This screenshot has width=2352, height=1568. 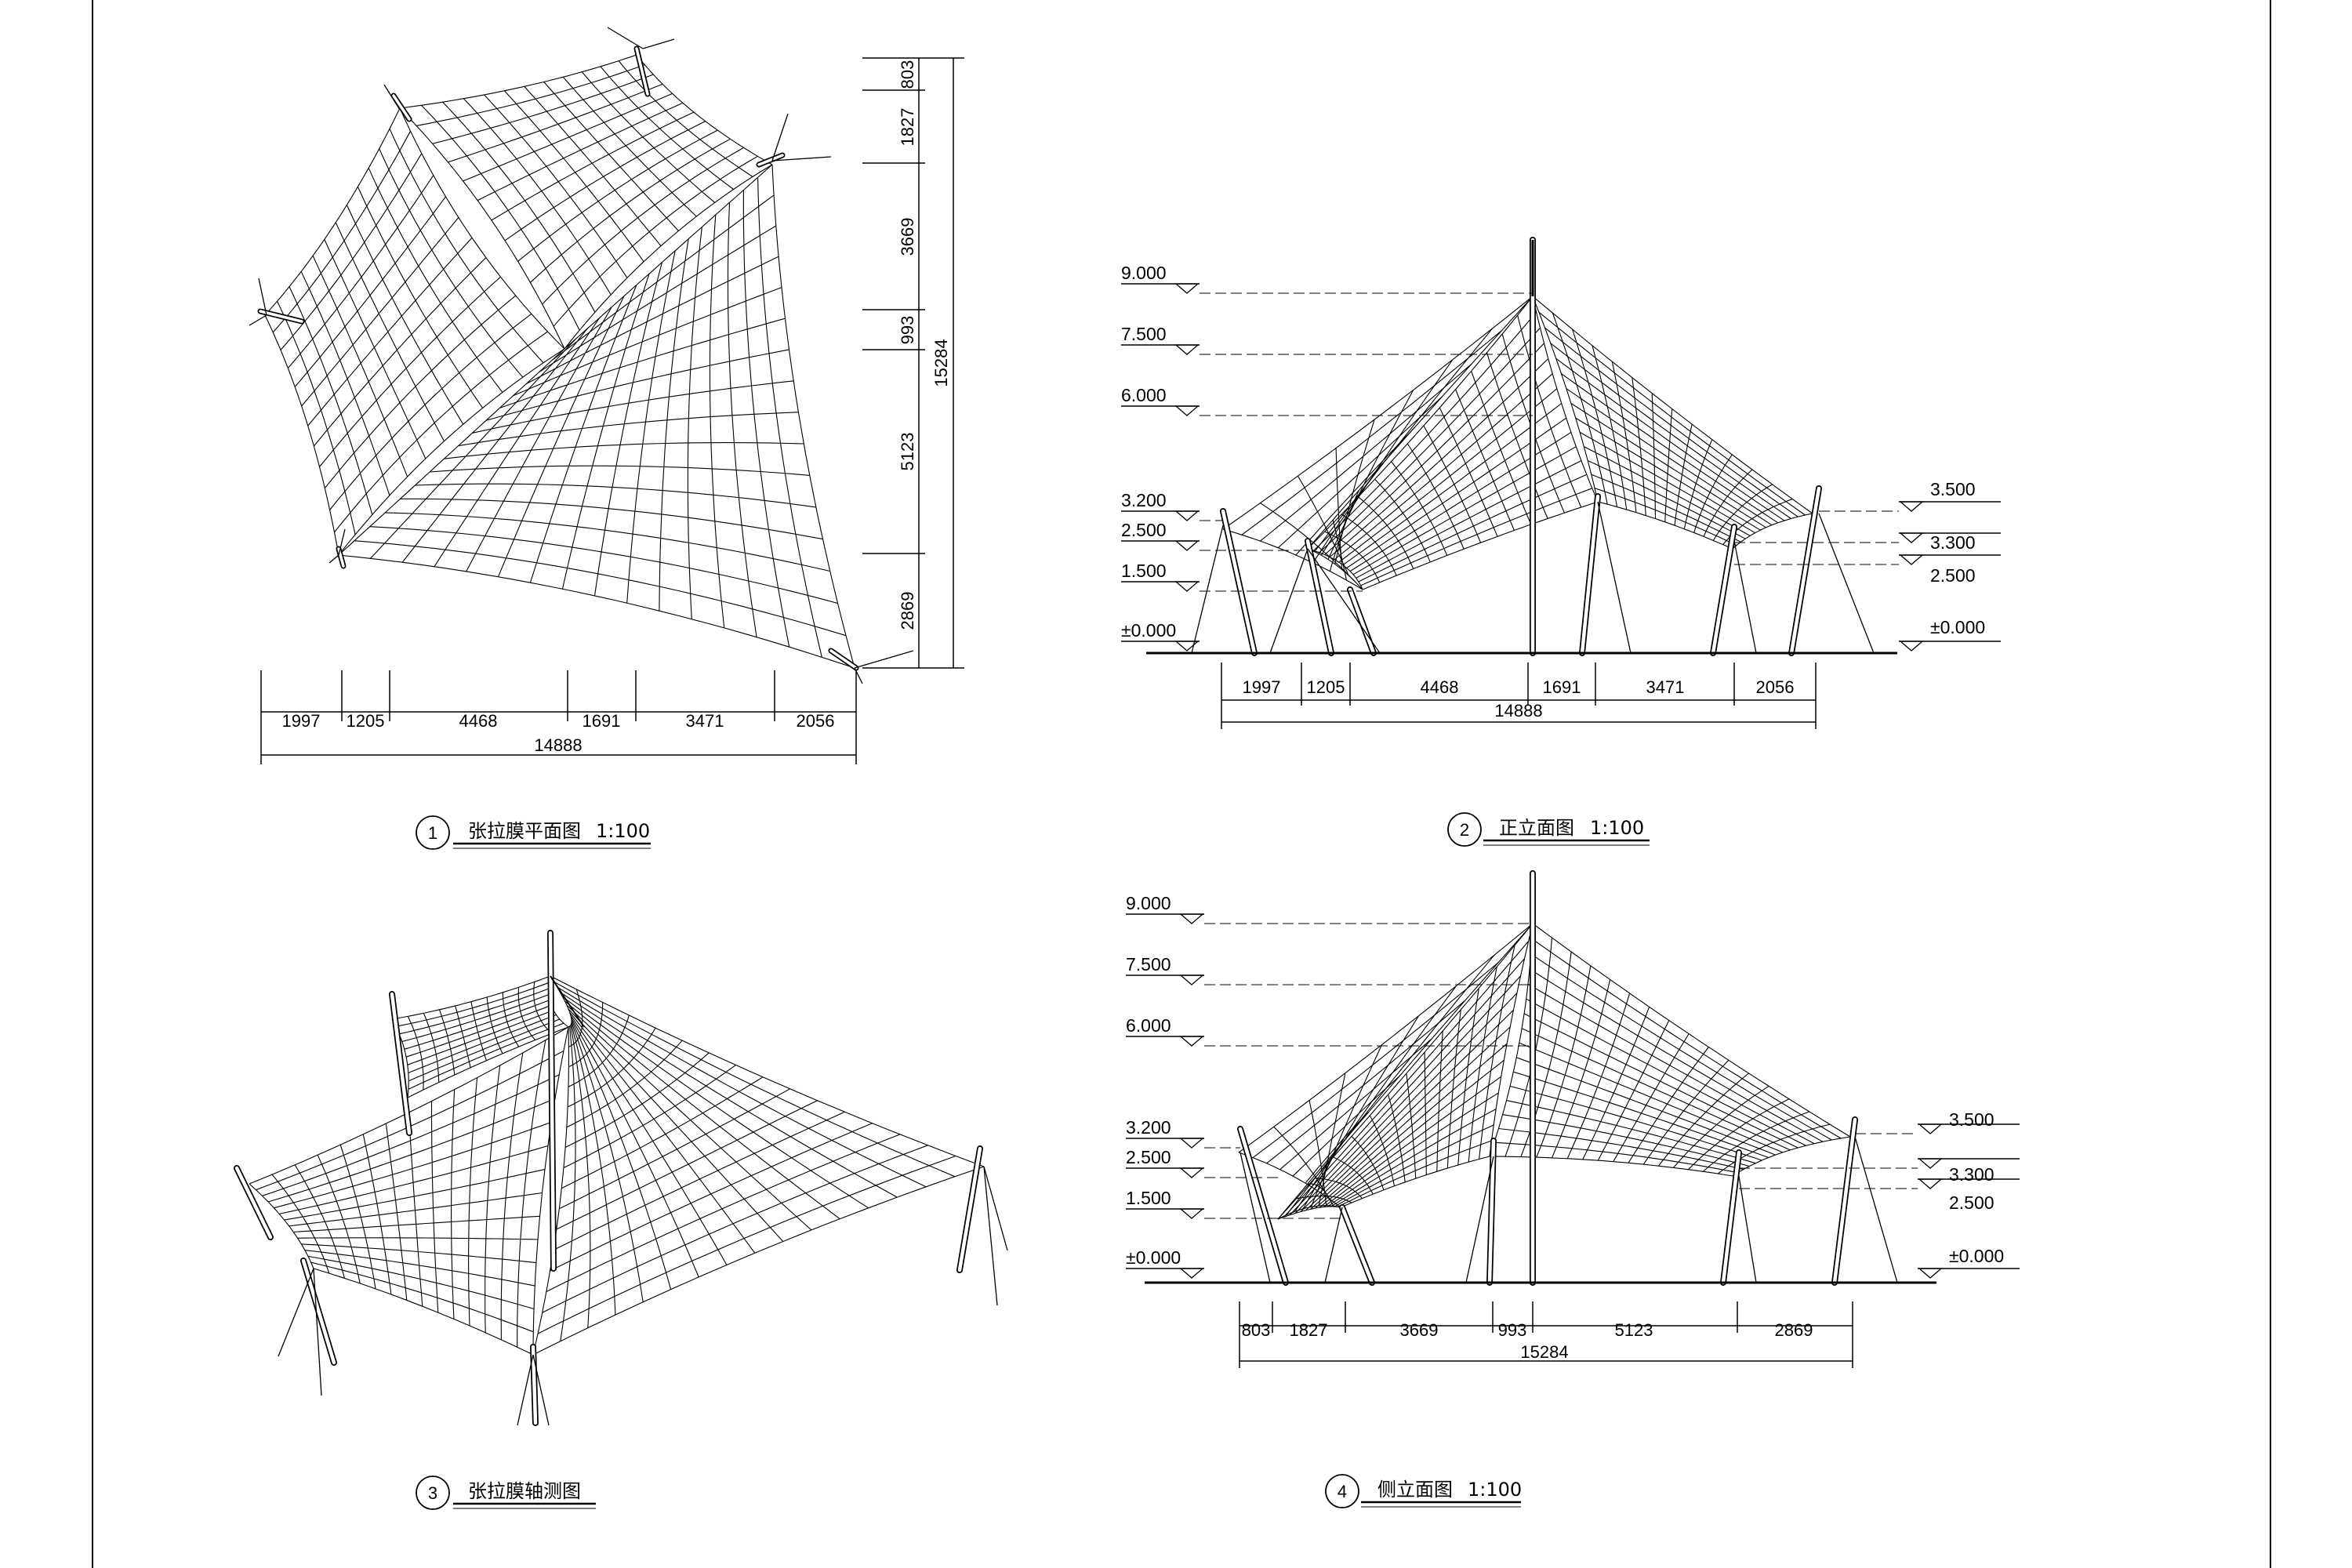 What do you see at coordinates (908, 74) in the screenshot?
I see `plan-vdim-1: 803` at bounding box center [908, 74].